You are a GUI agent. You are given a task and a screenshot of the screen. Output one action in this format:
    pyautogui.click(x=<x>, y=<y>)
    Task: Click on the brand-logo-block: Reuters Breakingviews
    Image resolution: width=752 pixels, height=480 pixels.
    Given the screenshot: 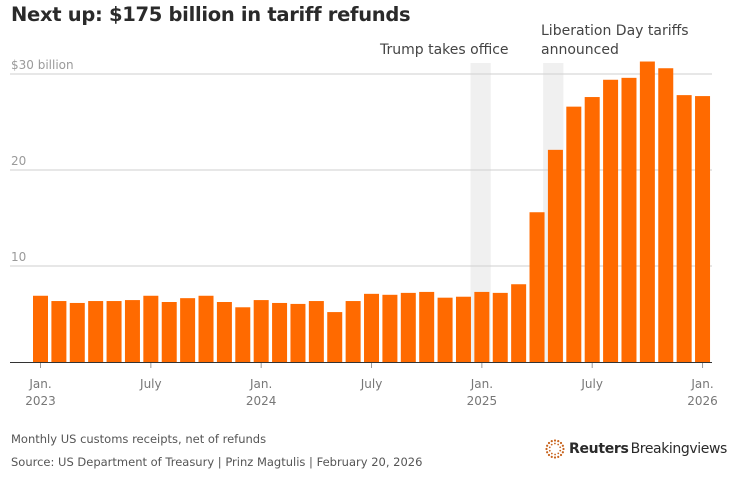 What is the action you would take?
    pyautogui.click(x=636, y=449)
    